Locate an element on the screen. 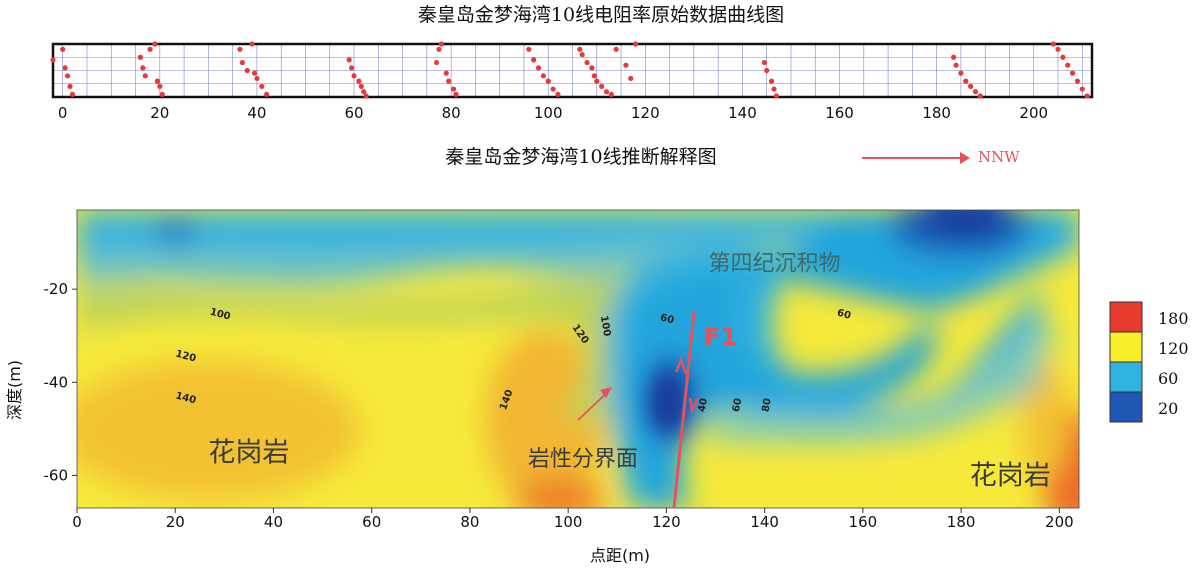 The height and width of the screenshot is (570, 1202). curve-chart-points is located at coordinates (570, 70).